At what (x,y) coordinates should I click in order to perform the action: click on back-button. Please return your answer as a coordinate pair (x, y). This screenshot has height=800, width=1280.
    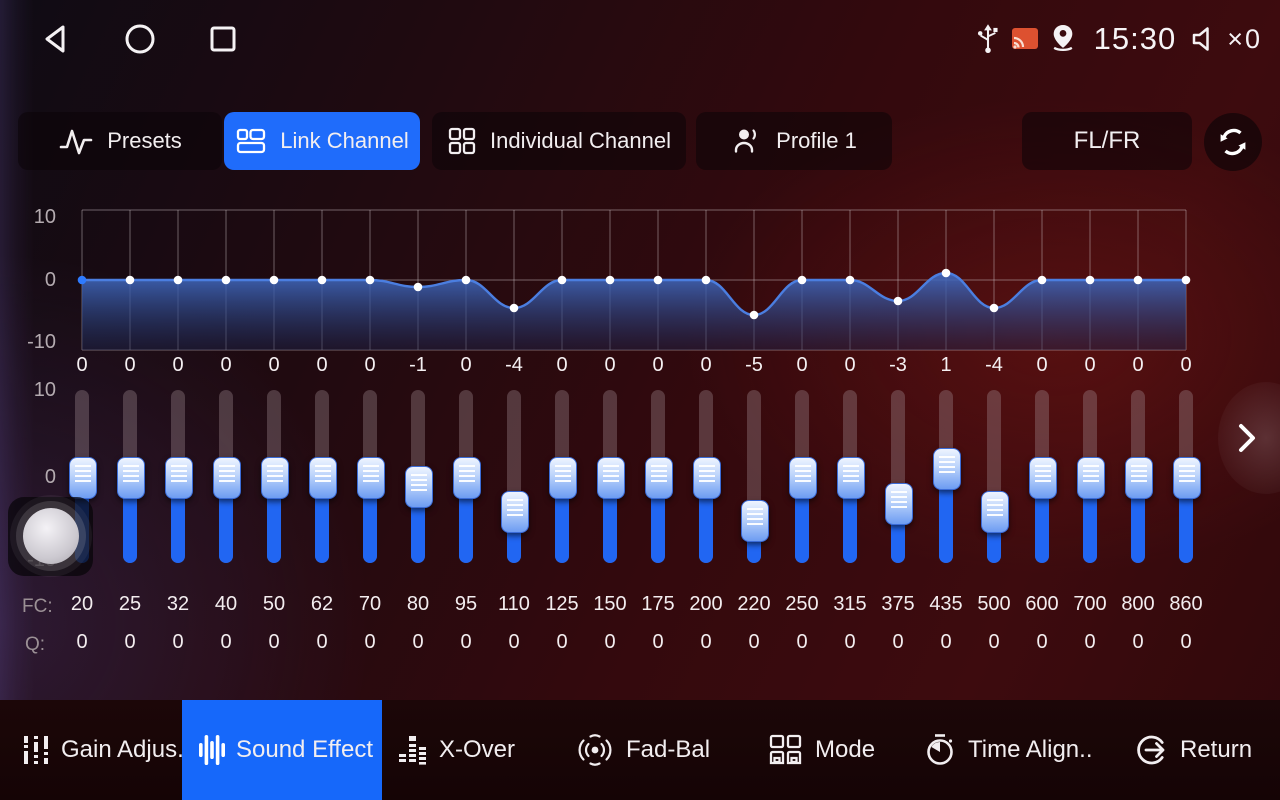
    Looking at the image, I should click on (57, 39).